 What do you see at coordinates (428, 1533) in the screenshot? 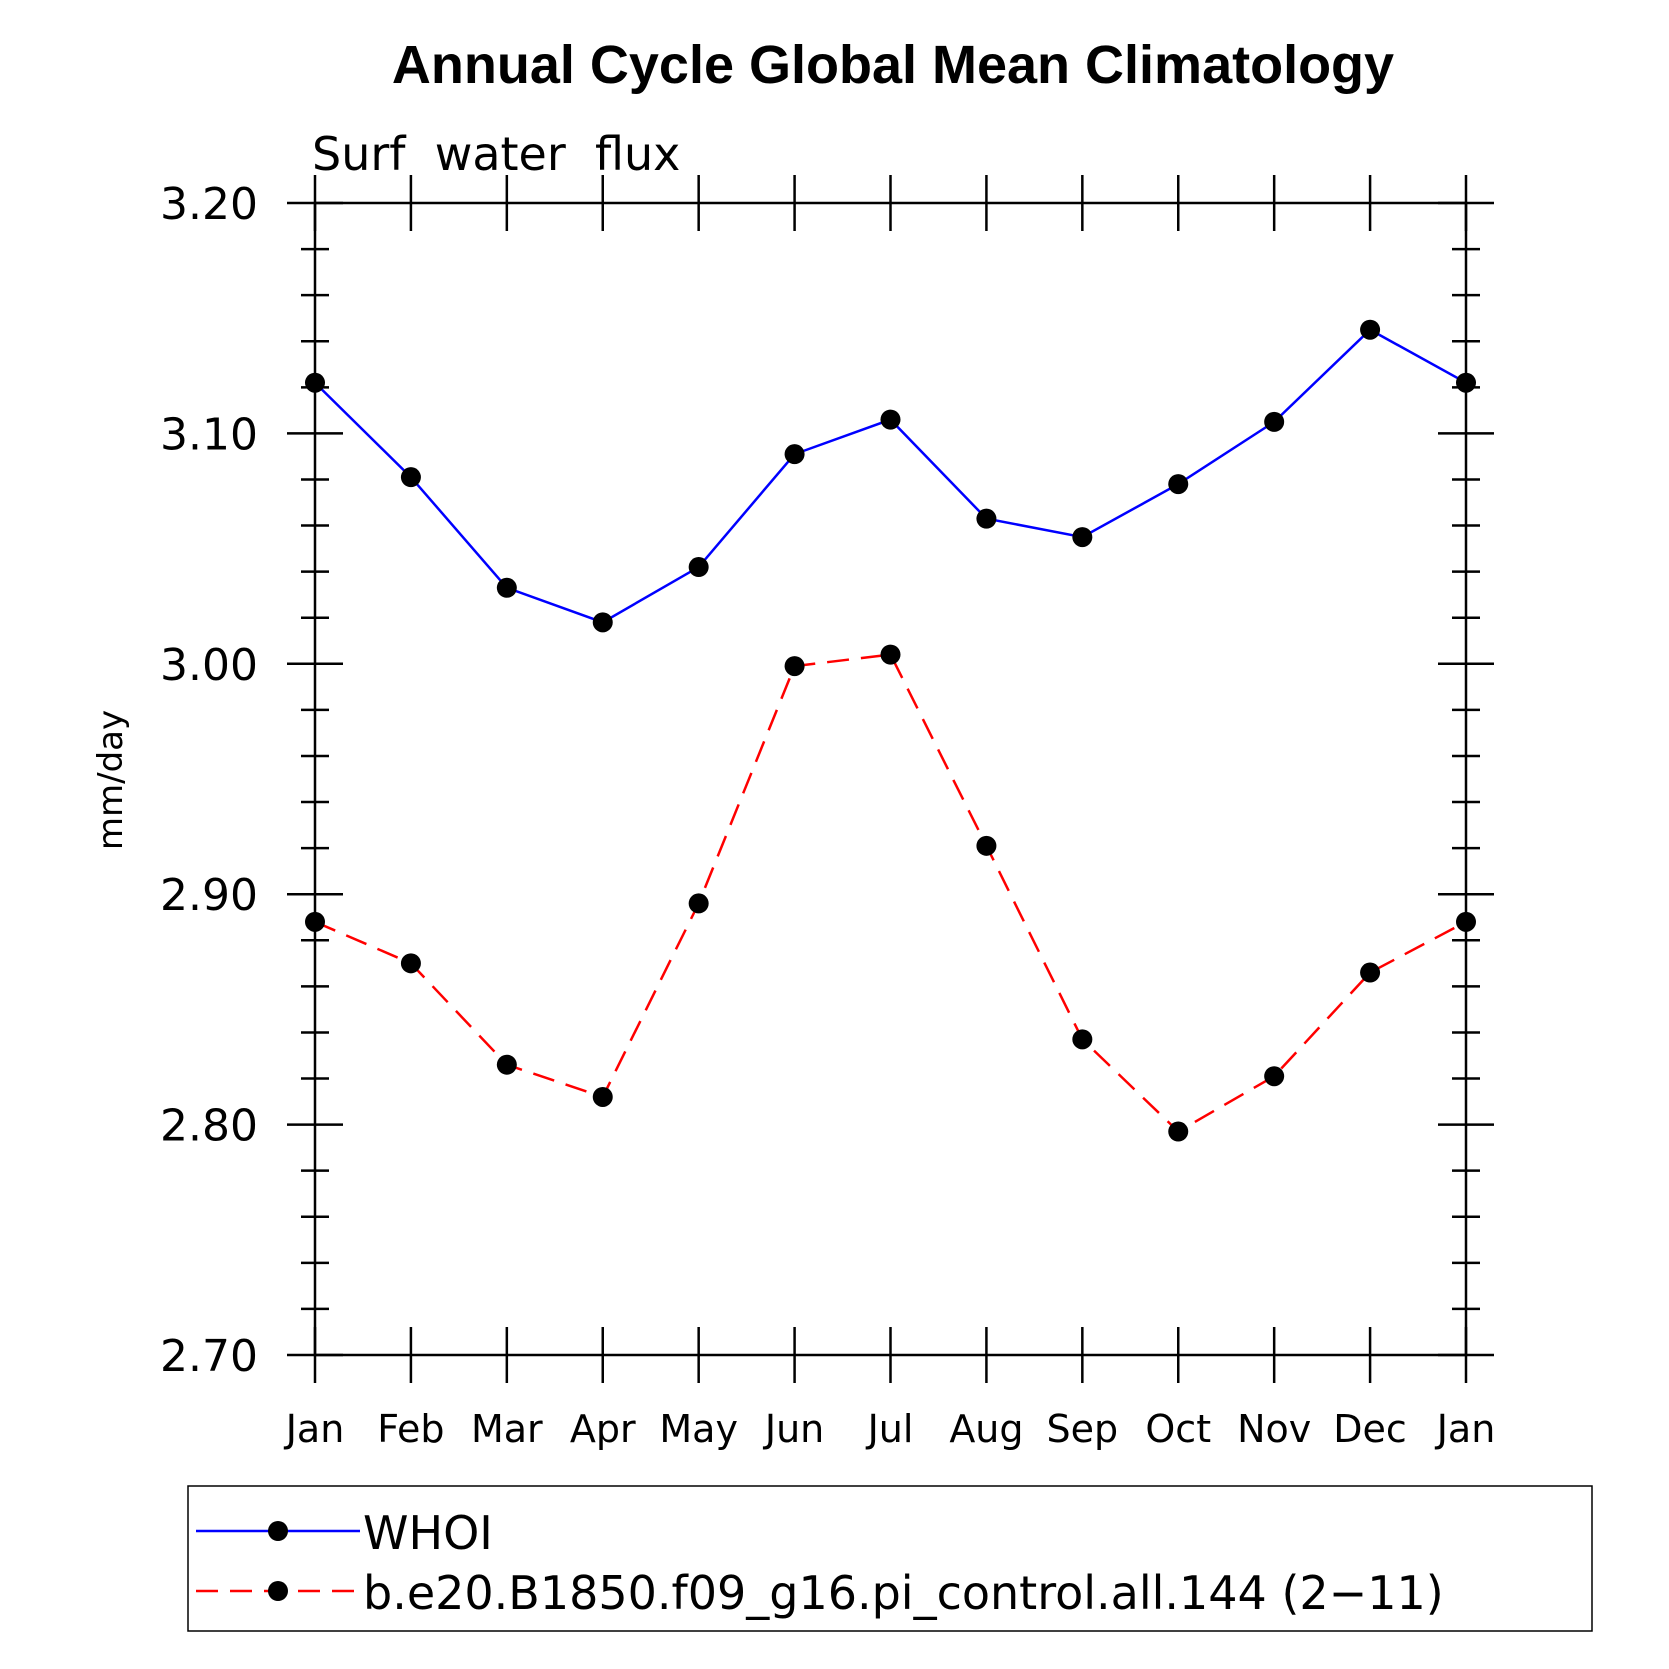
I see `legend-label-0: WHOI` at bounding box center [428, 1533].